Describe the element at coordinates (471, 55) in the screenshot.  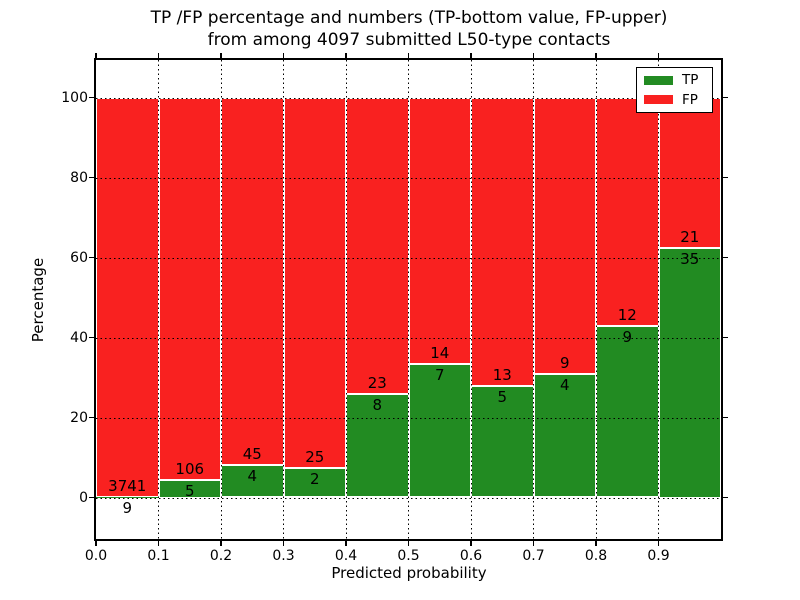
I see `tick-x-top-0.6` at that location.